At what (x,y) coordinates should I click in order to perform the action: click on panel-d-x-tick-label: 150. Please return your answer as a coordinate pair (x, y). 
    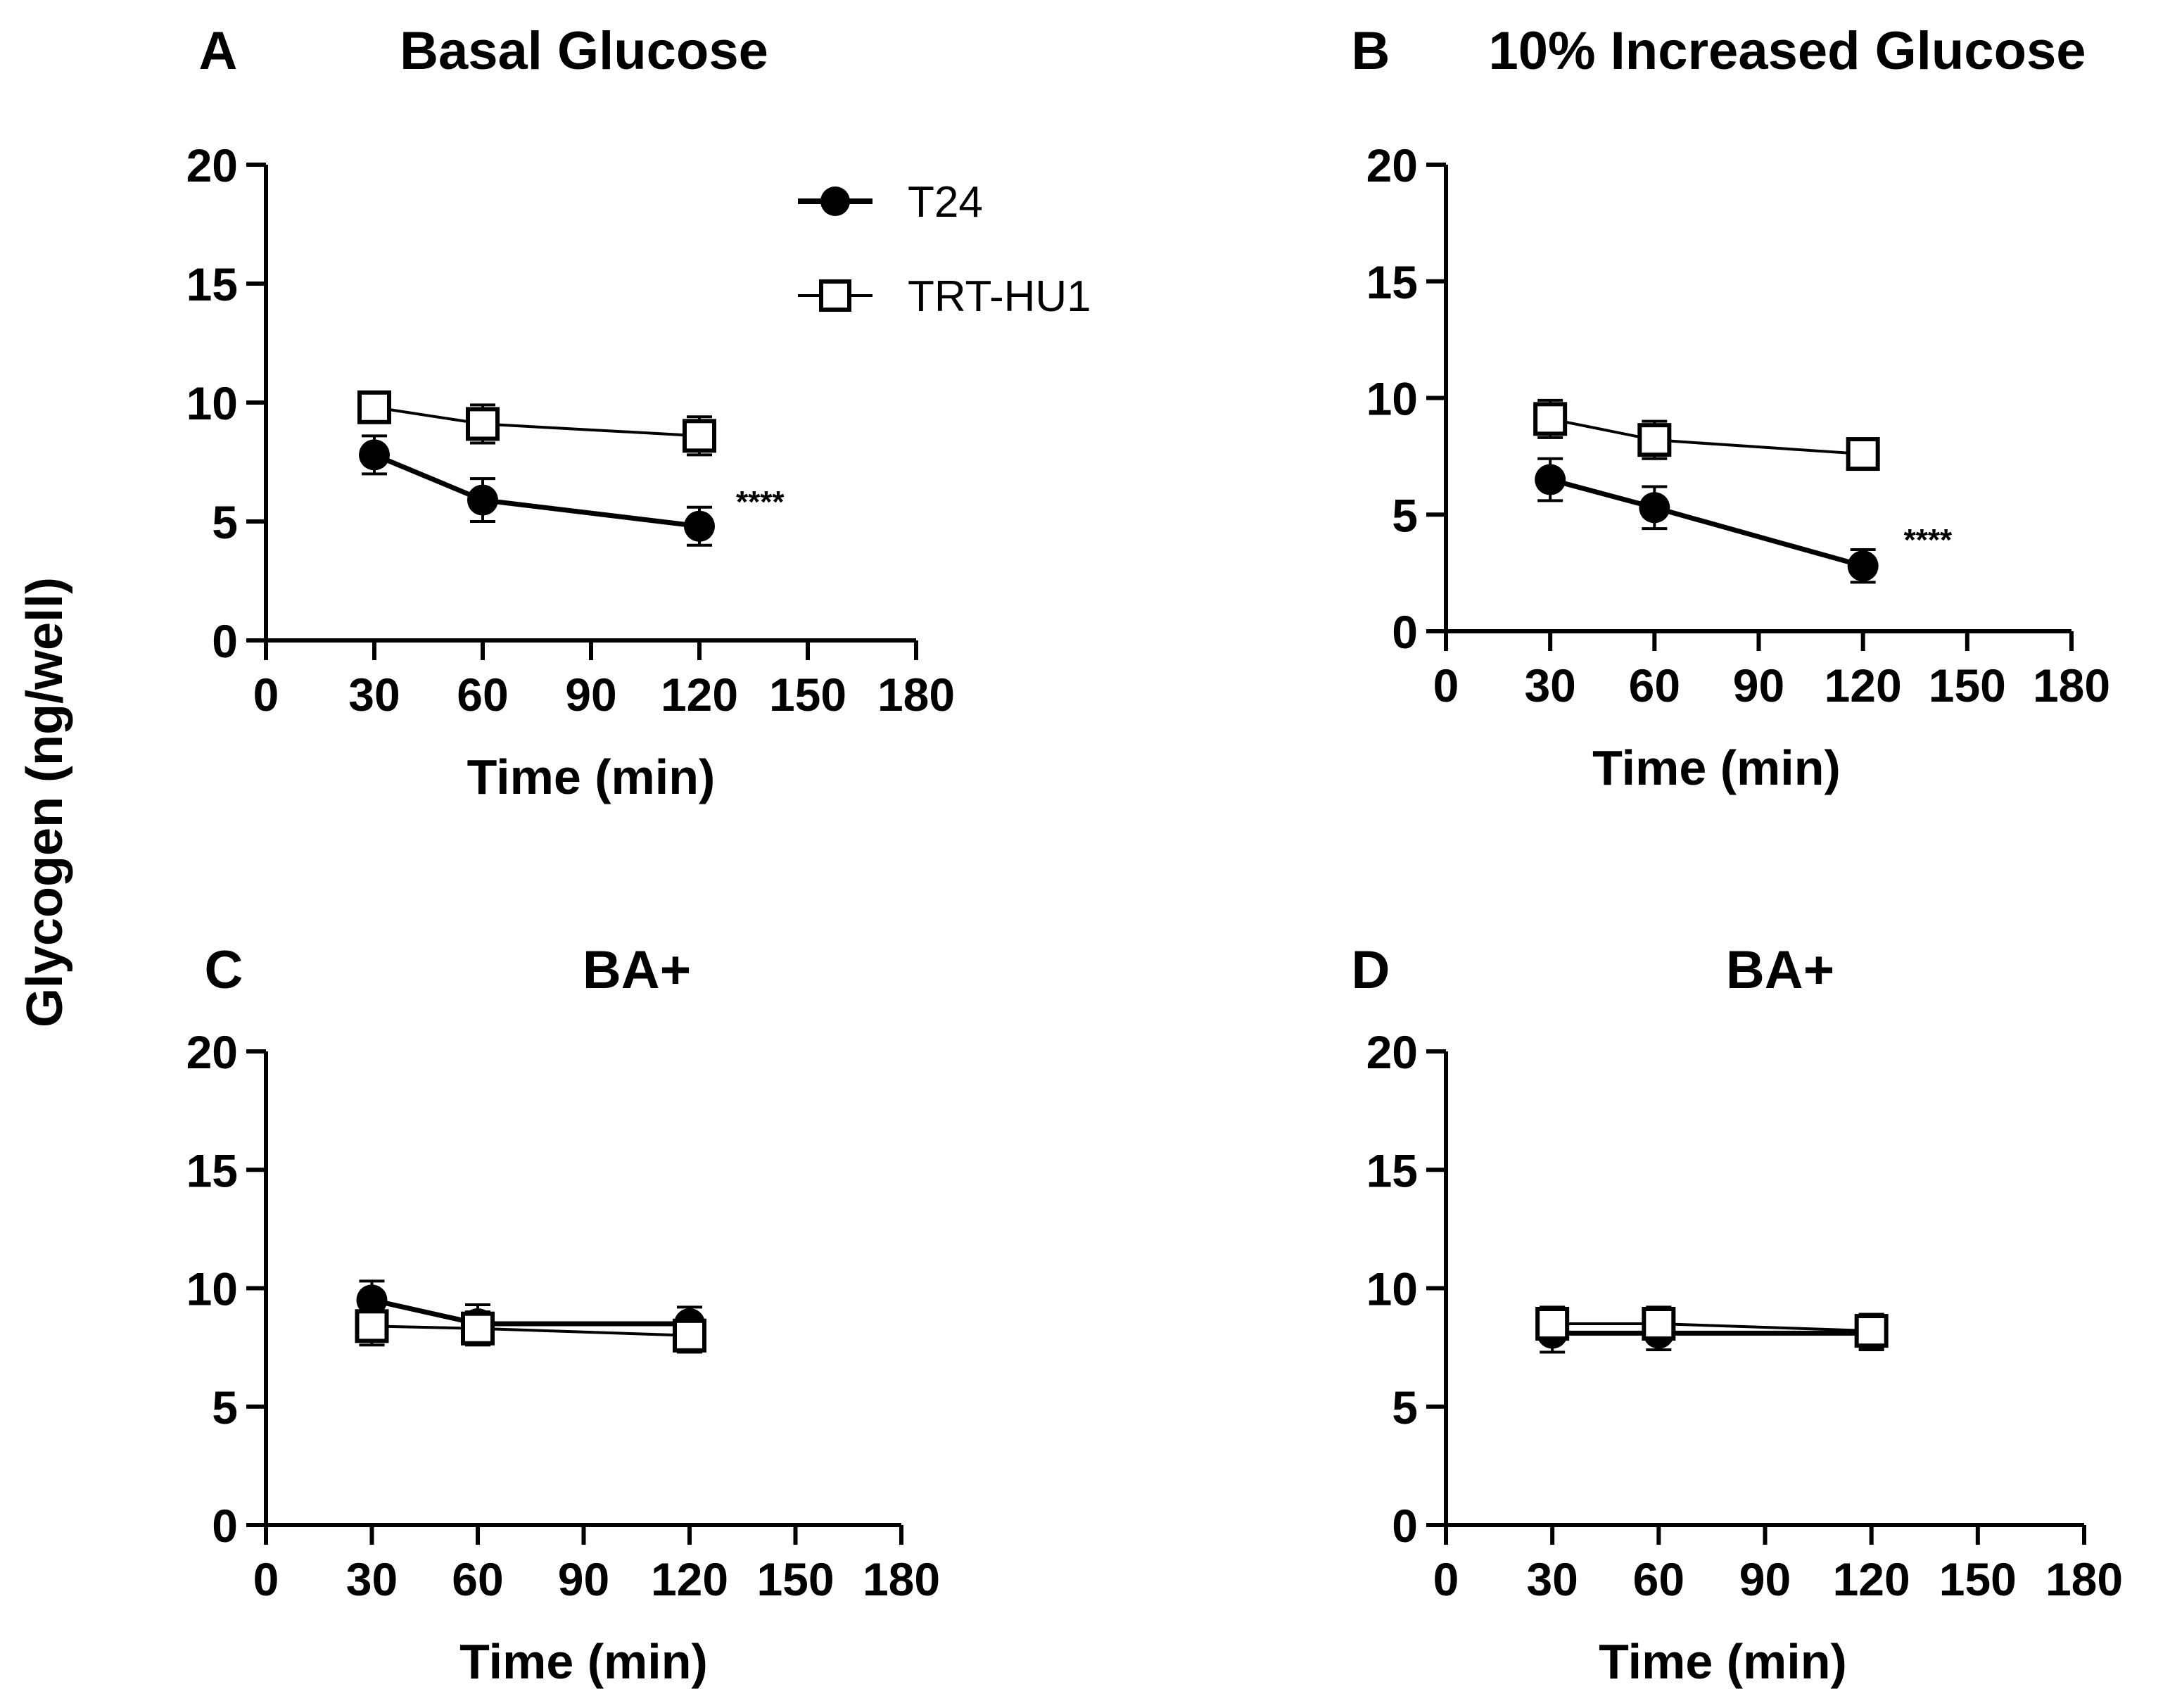
    Looking at the image, I should click on (1978, 1579).